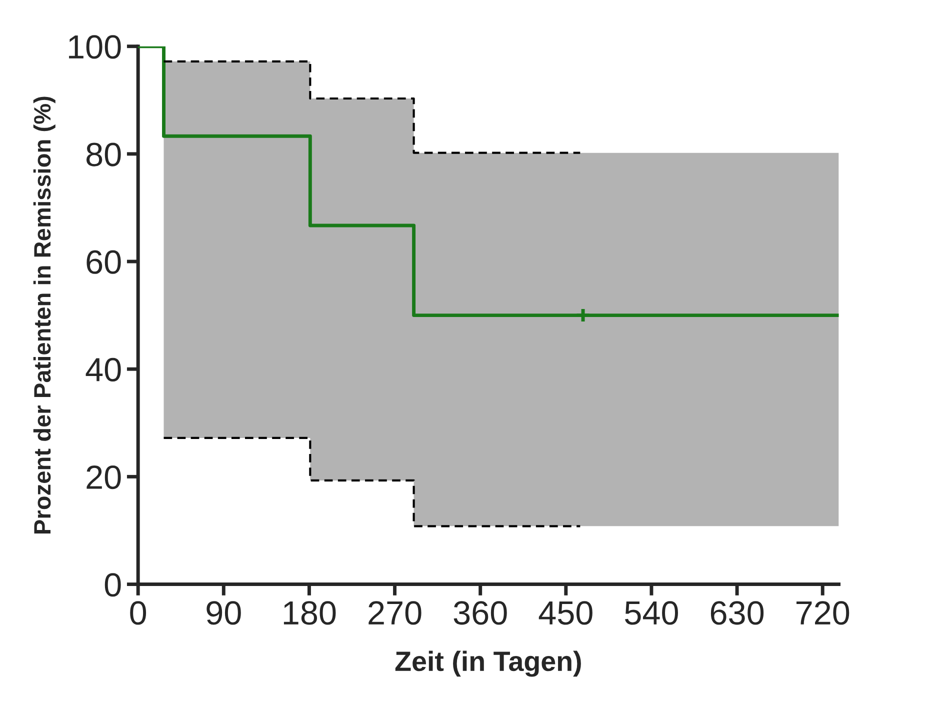 This screenshot has height=724, width=933. Describe the element at coordinates (103, 477) in the screenshot. I see `y-tick-label: 20` at that location.